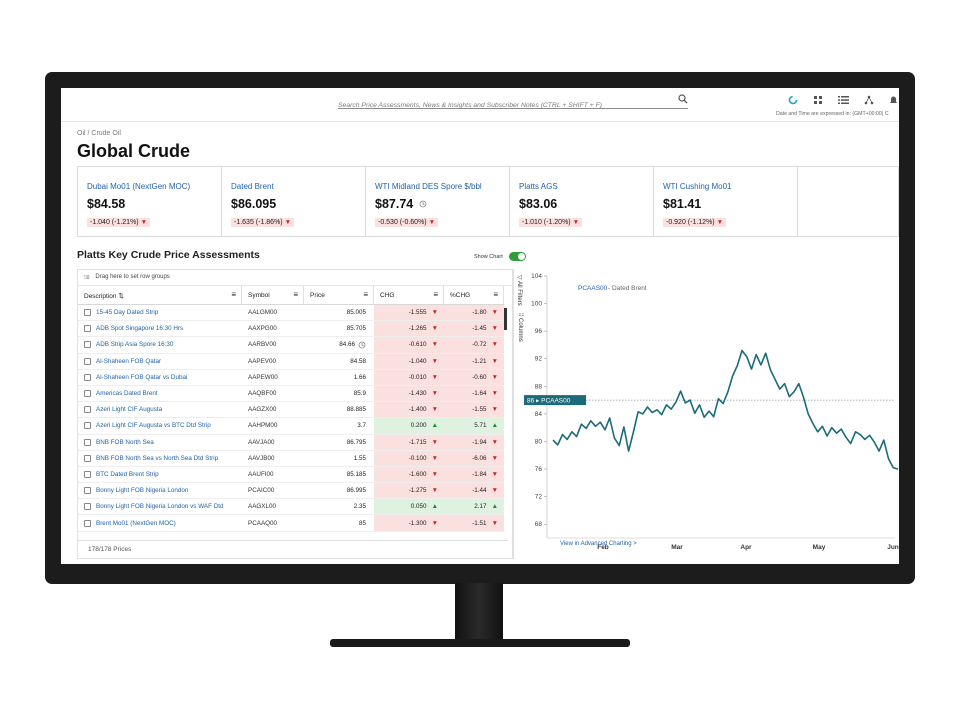 This screenshot has width=960, height=720. What do you see at coordinates (503, 105) in the screenshot?
I see `search-input` at bounding box center [503, 105].